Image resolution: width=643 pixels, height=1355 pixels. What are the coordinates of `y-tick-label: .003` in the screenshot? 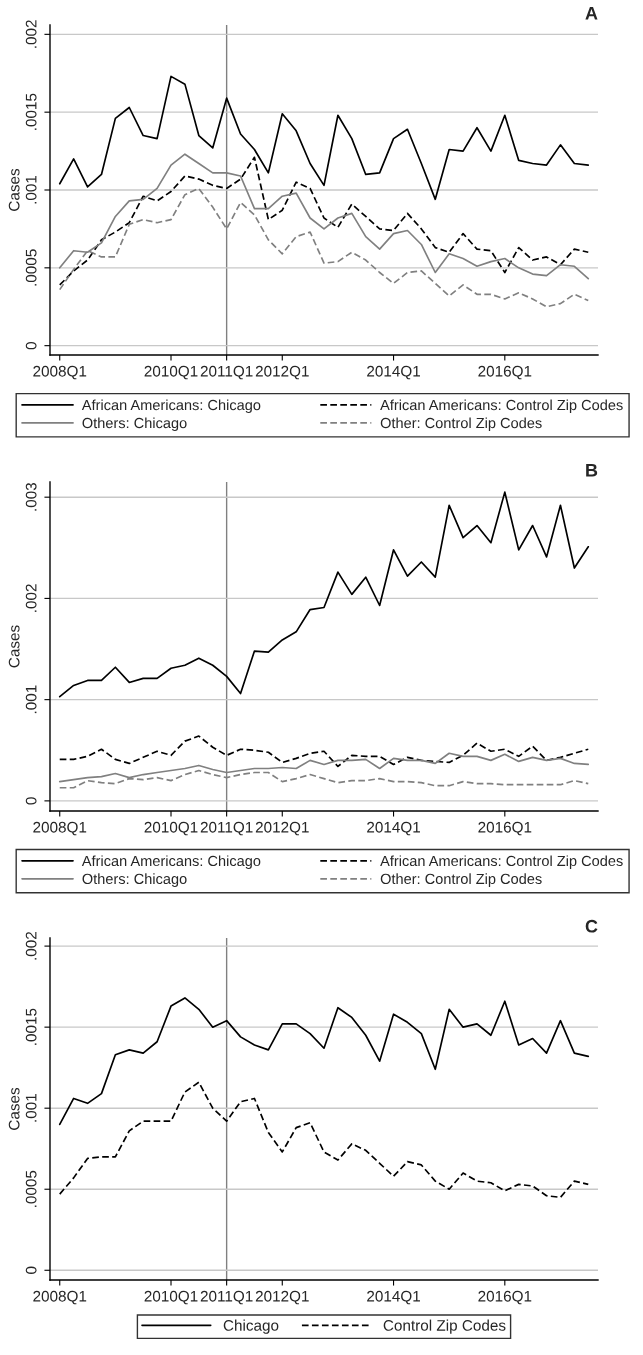 It's located at (31, 496).